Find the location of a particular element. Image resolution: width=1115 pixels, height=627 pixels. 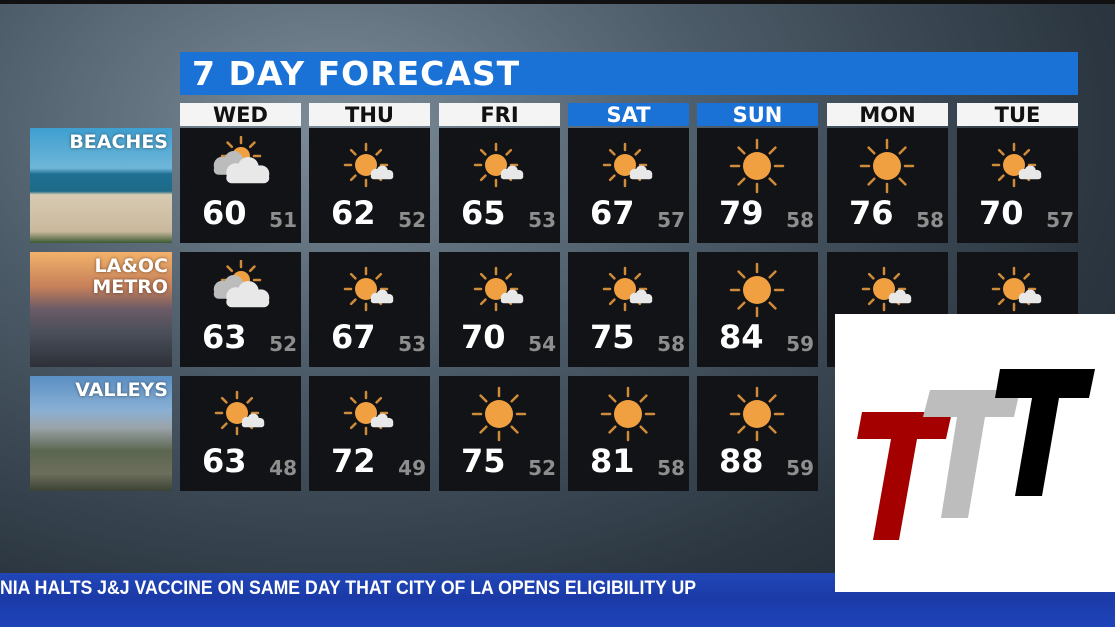

forecast-cell: 65 53 is located at coordinates (499, 185).